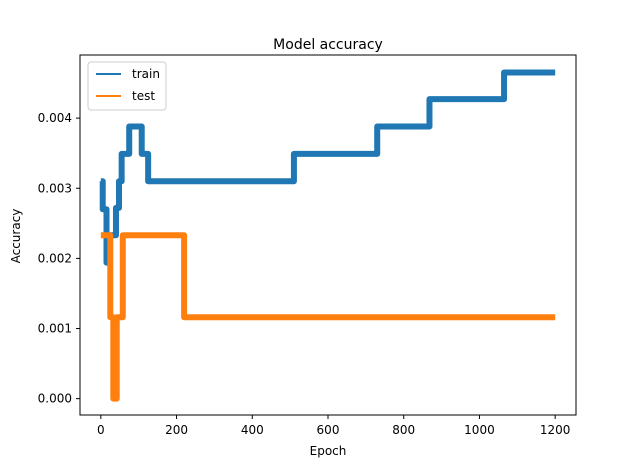 This screenshot has height=470, width=640. I want to click on chart-title: Model accuracy, so click(328, 45).